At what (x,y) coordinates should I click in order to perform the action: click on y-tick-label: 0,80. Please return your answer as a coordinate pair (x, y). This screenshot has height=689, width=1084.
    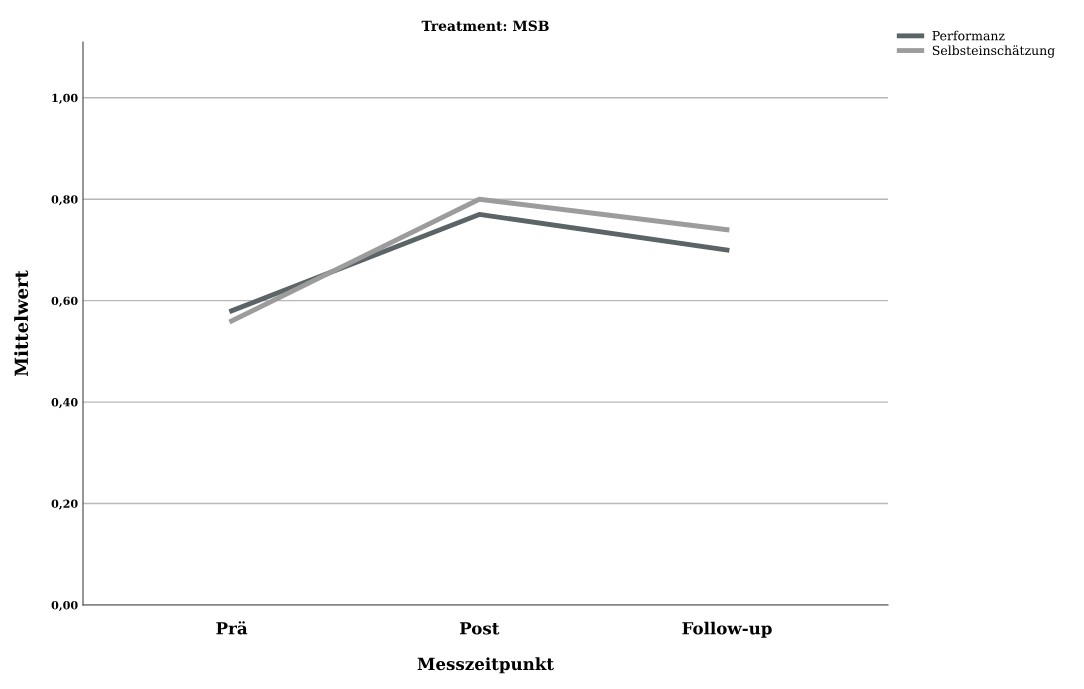
    Looking at the image, I should click on (64, 200).